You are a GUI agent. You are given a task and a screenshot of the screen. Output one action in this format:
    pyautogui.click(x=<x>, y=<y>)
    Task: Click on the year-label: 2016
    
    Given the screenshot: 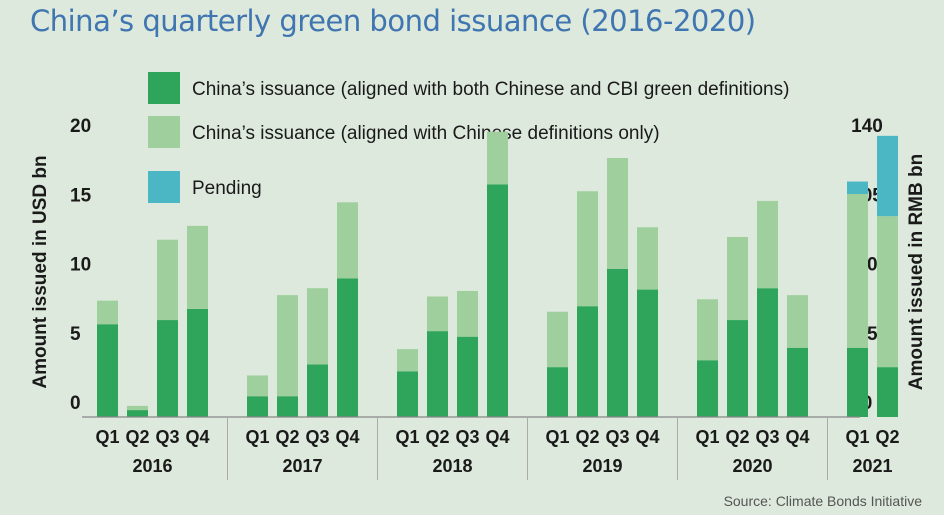 What is the action you would take?
    pyautogui.click(x=152, y=466)
    